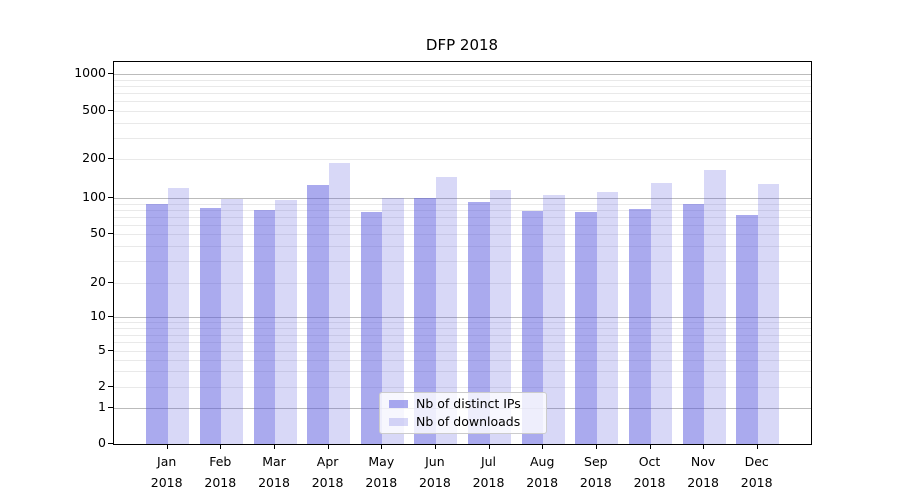  What do you see at coordinates (98, 315) in the screenshot?
I see `y-tick-label-10: 10` at bounding box center [98, 315].